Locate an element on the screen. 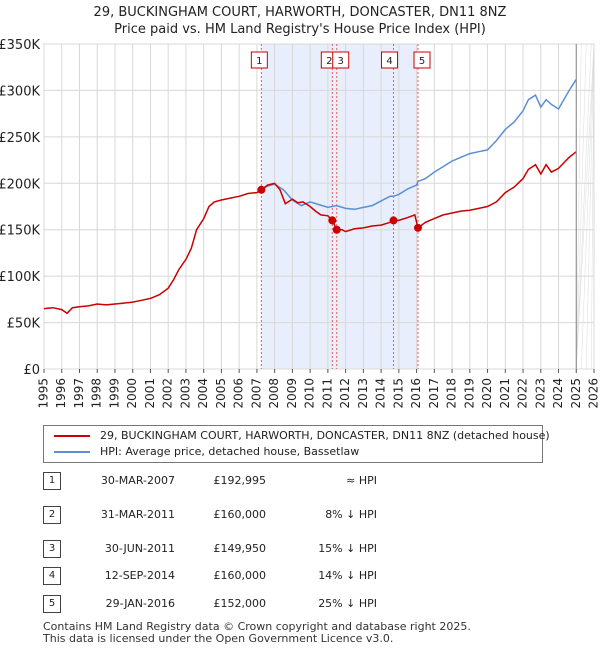 Image resolution: width=600 pixels, height=650 pixels. x-tick-label: 1998 is located at coordinates (97, 393).